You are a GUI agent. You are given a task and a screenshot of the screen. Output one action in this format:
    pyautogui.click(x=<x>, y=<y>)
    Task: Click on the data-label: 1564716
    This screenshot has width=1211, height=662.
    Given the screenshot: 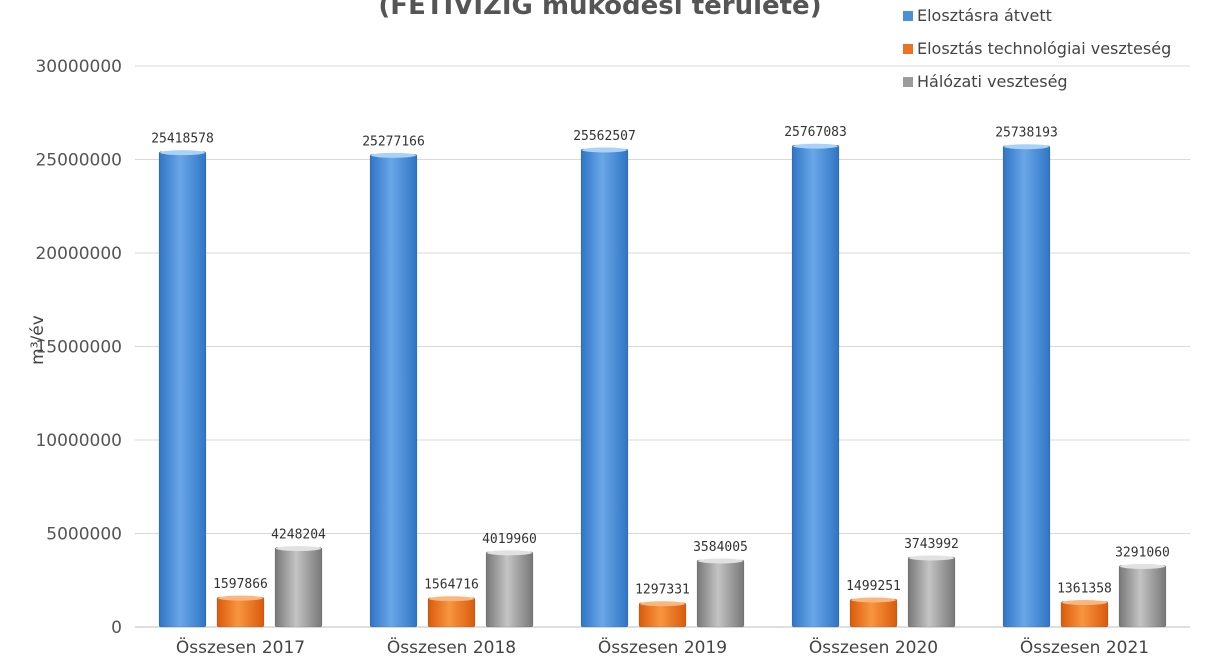 What is the action you would take?
    pyautogui.click(x=451, y=585)
    